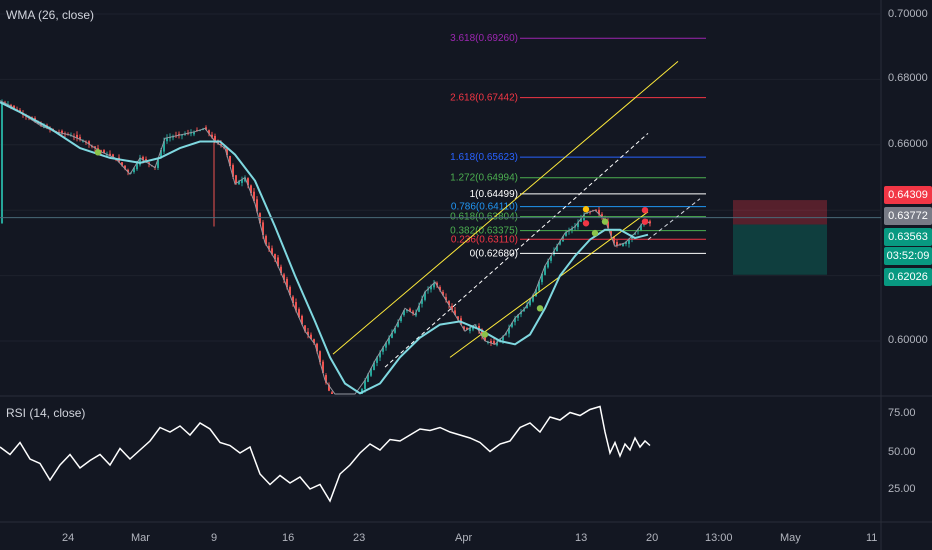 The image size is (932, 550). Describe the element at coordinates (469, 538) in the screenshot. I see `time-axis: 24 Mar 9 16 23 Apr 13 20 13:00 May 11` at that location.